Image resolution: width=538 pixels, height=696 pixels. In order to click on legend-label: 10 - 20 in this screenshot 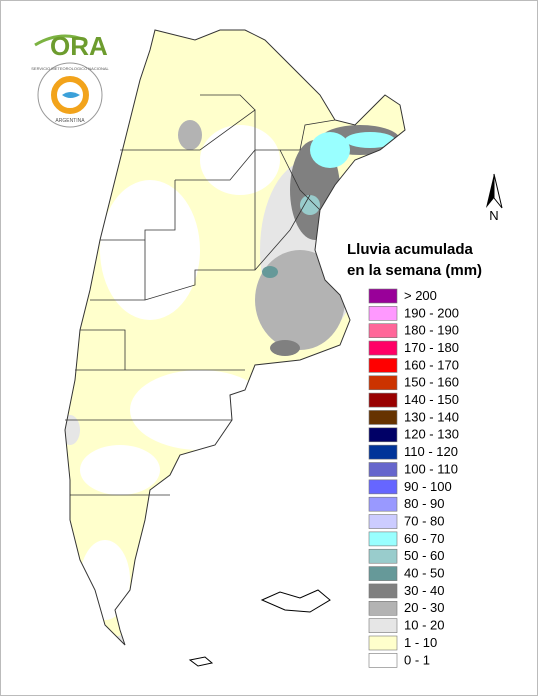, I will do `click(424, 625)`.